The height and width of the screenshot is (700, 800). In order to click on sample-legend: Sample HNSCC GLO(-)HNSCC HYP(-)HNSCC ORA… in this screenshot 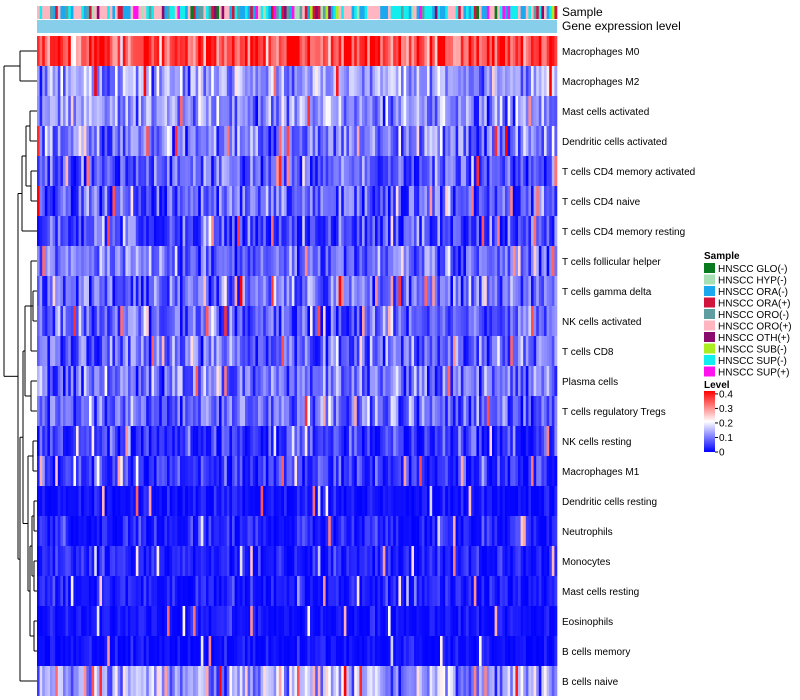, I will do `click(748, 315)`.